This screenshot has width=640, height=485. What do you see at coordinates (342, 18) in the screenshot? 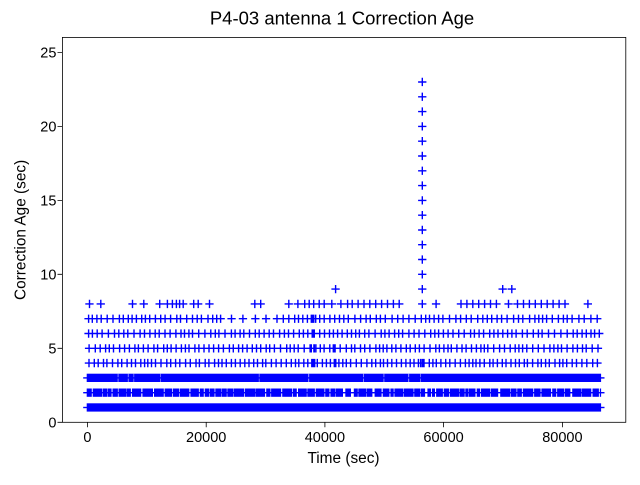
I see `svg-text: P4-03 antenna 1 Correction Age` at bounding box center [342, 18].